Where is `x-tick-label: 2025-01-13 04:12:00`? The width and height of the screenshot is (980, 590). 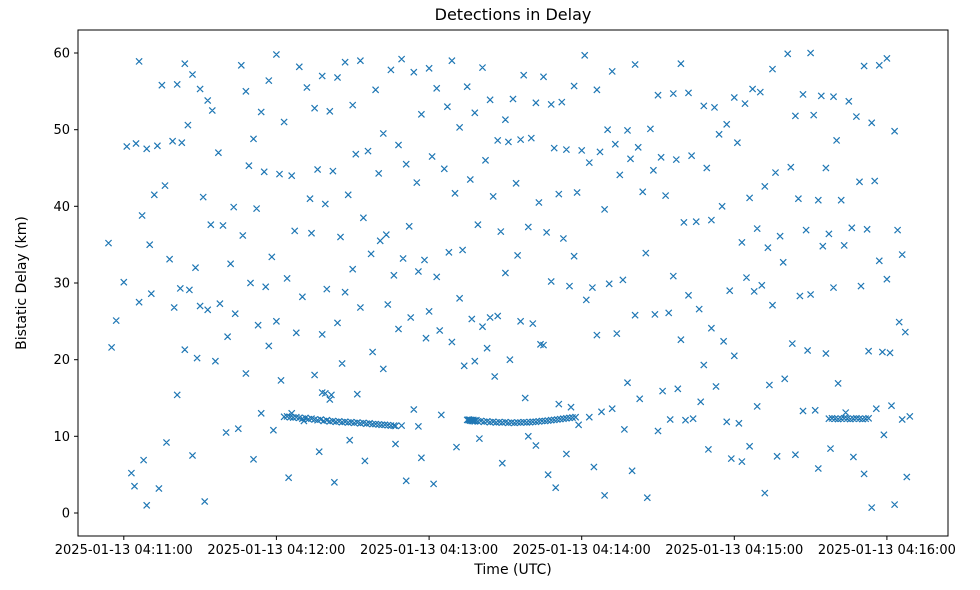
x-tick-label: 2025-01-13 04:12:00 is located at coordinates (276, 550).